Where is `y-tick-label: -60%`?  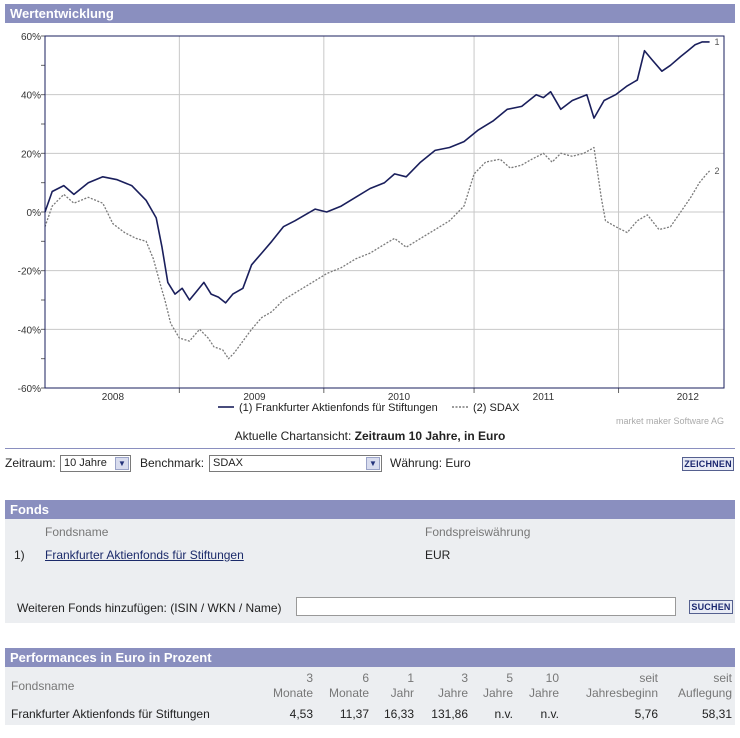 y-tick-label: -60% is located at coordinates (29, 389).